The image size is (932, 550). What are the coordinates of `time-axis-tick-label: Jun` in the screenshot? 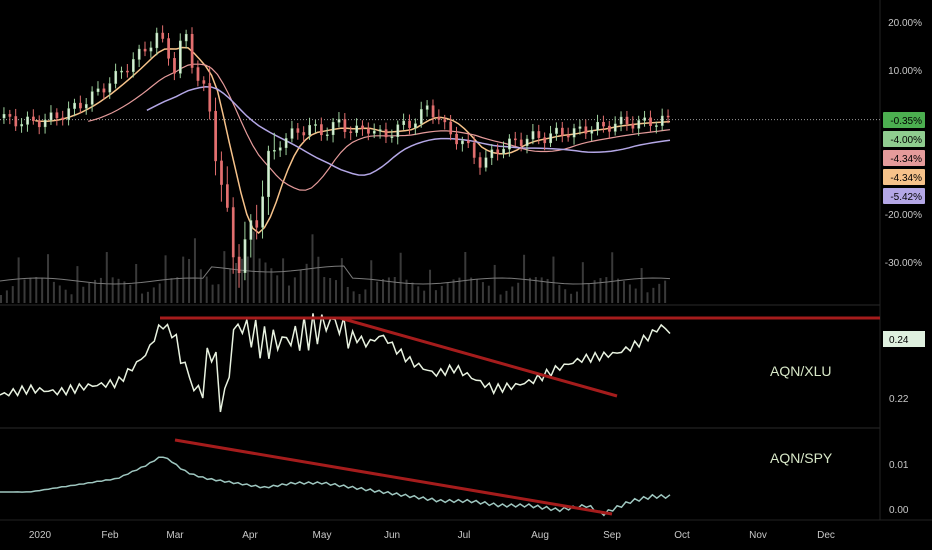 It's located at (392, 535).